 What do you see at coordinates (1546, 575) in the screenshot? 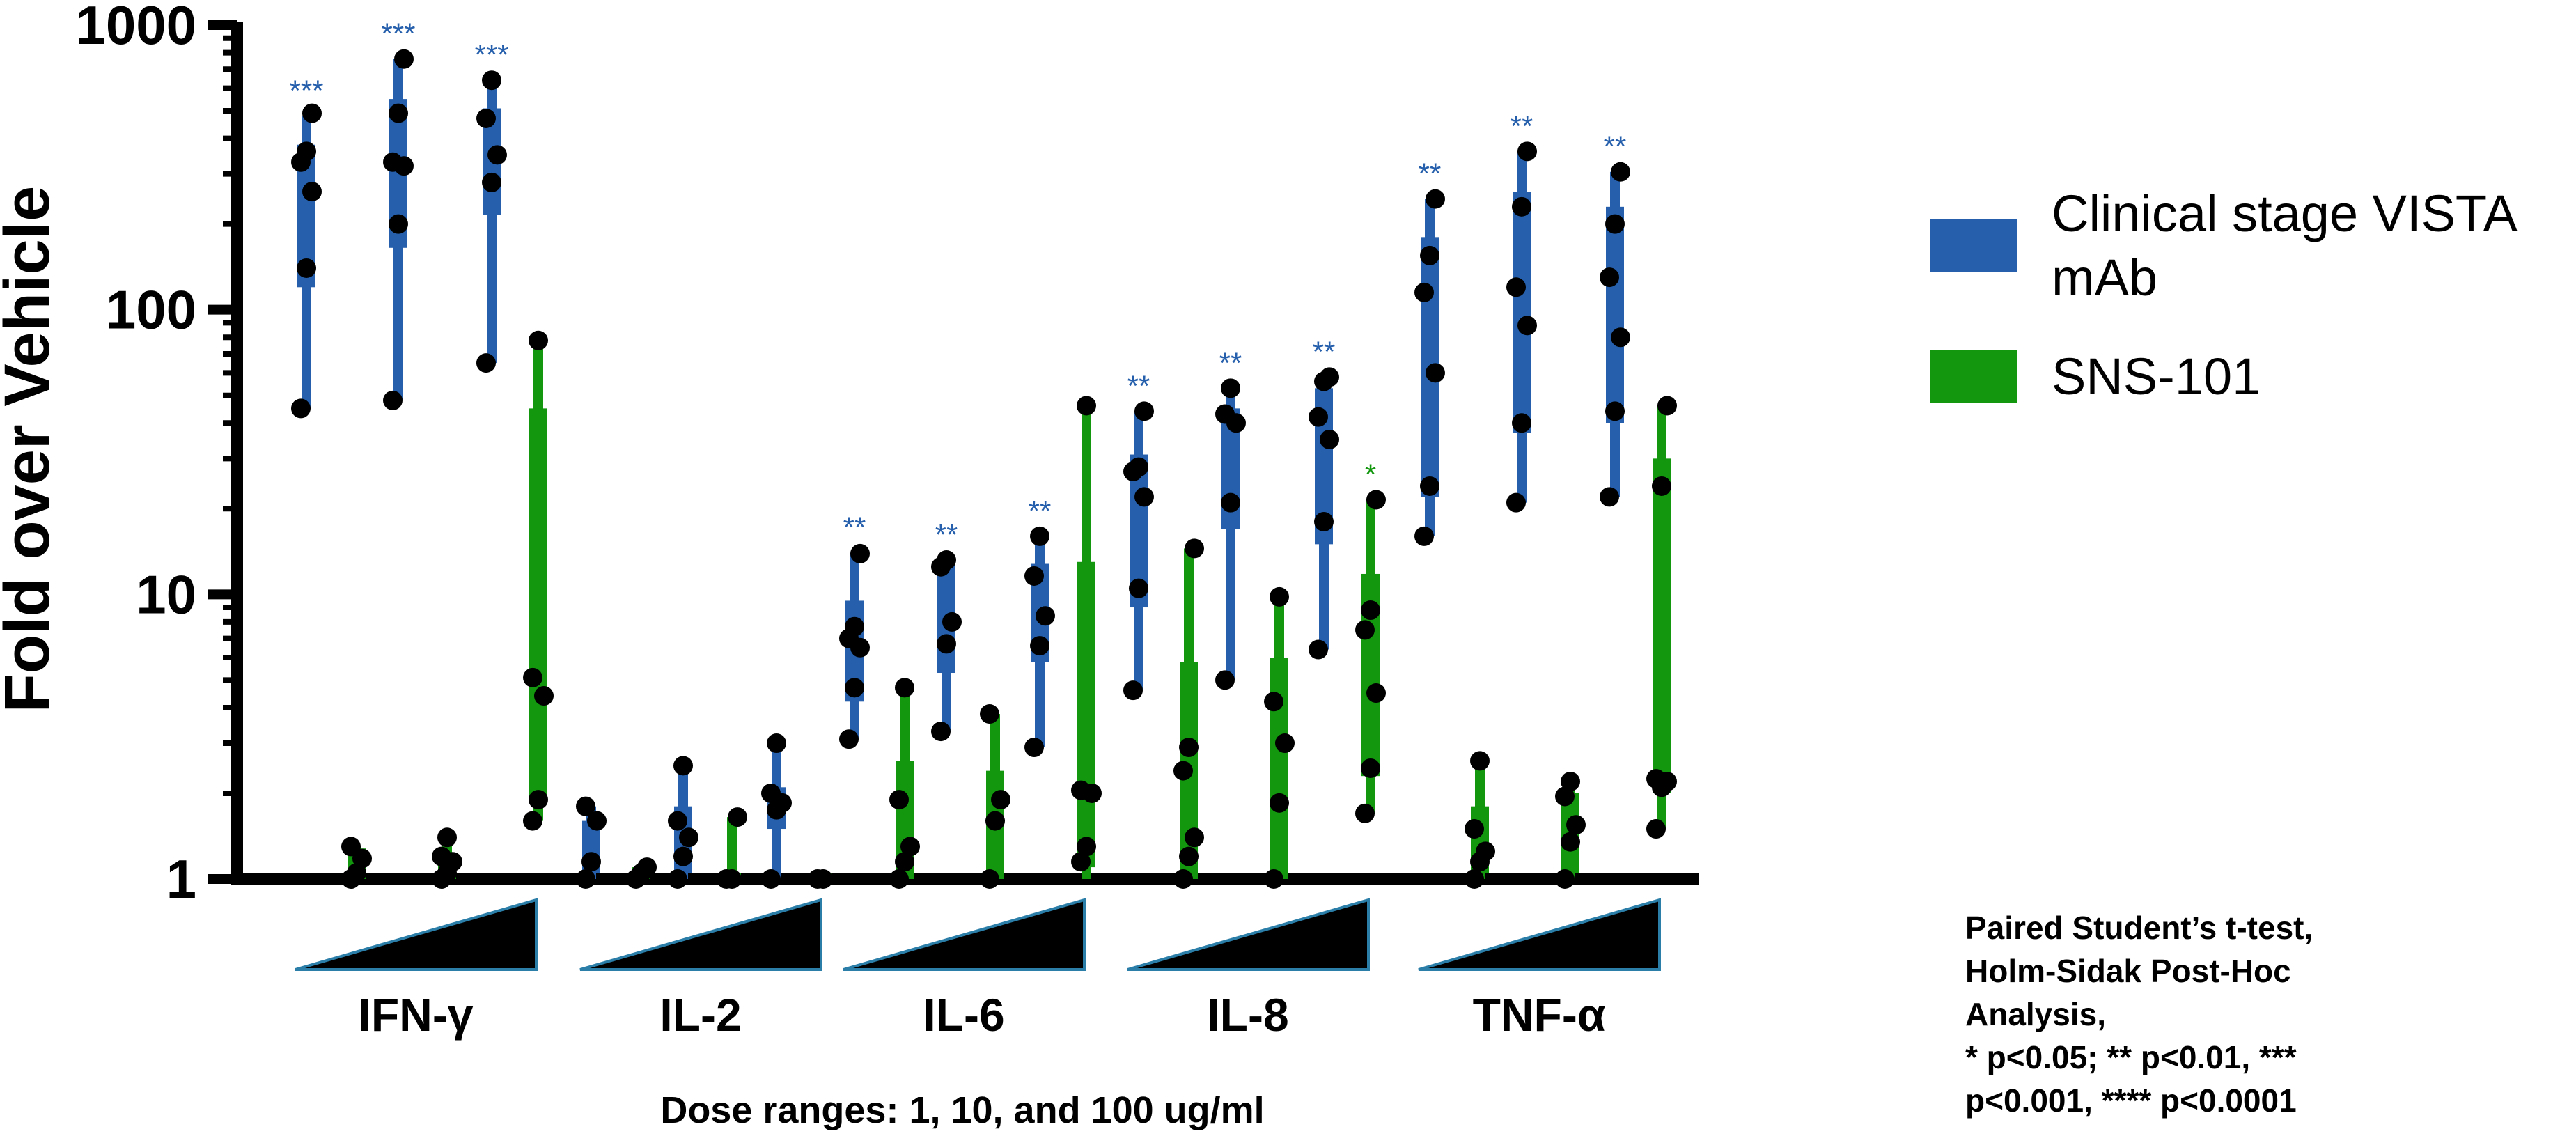
I see `cytokine-group: TNF-α ** ** **` at bounding box center [1546, 575].